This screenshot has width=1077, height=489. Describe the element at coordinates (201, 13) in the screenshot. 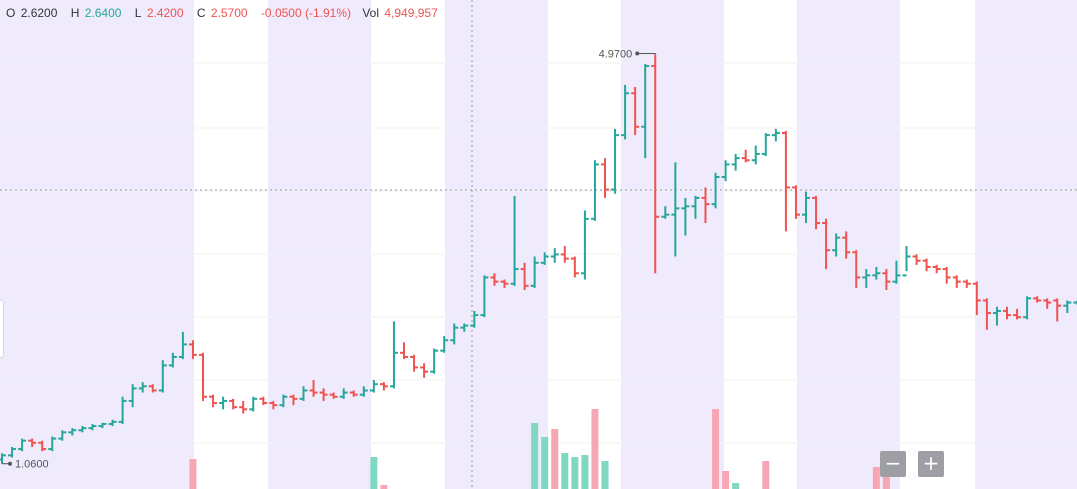

I see `close-label: C` at that location.